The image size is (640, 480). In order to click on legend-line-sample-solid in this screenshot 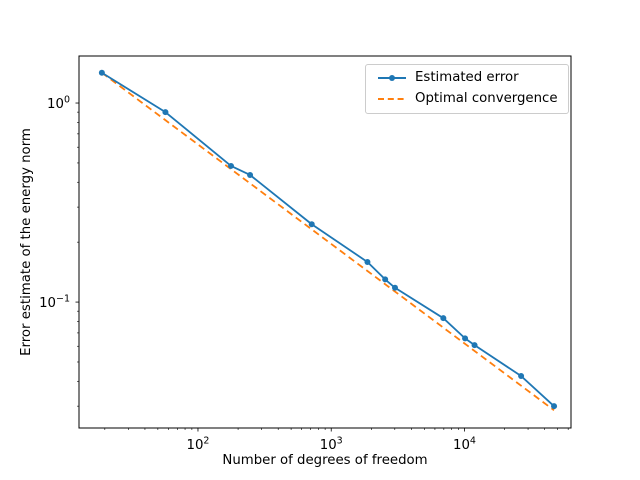, I will do `click(392, 78)`.